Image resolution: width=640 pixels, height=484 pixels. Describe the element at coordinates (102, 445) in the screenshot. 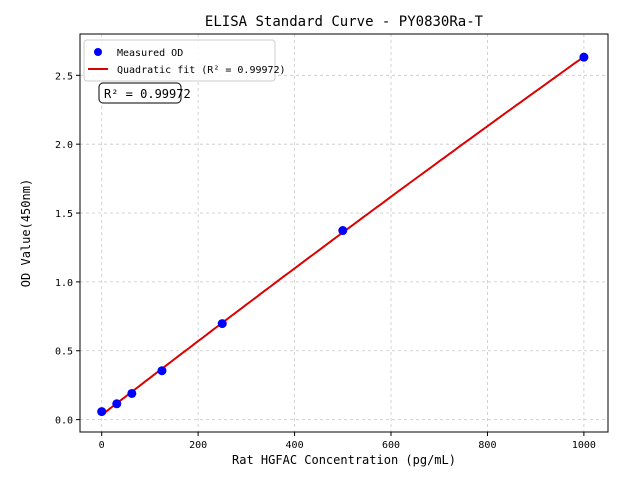

I see `x-tick-label: 0` at that location.